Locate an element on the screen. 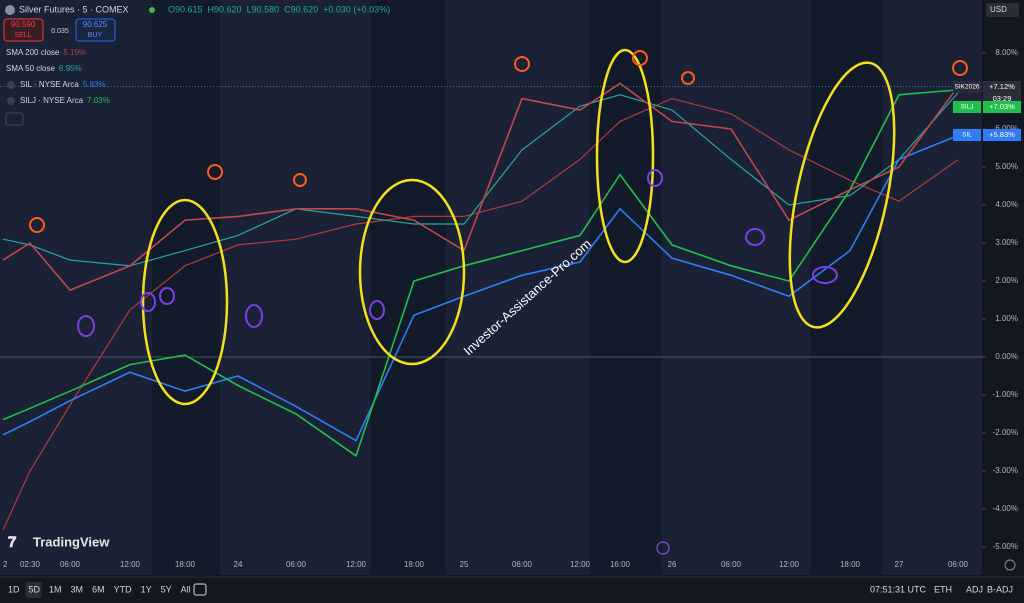 The image size is (1024, 603). timeframe-button: 5Y is located at coordinates (166, 589).